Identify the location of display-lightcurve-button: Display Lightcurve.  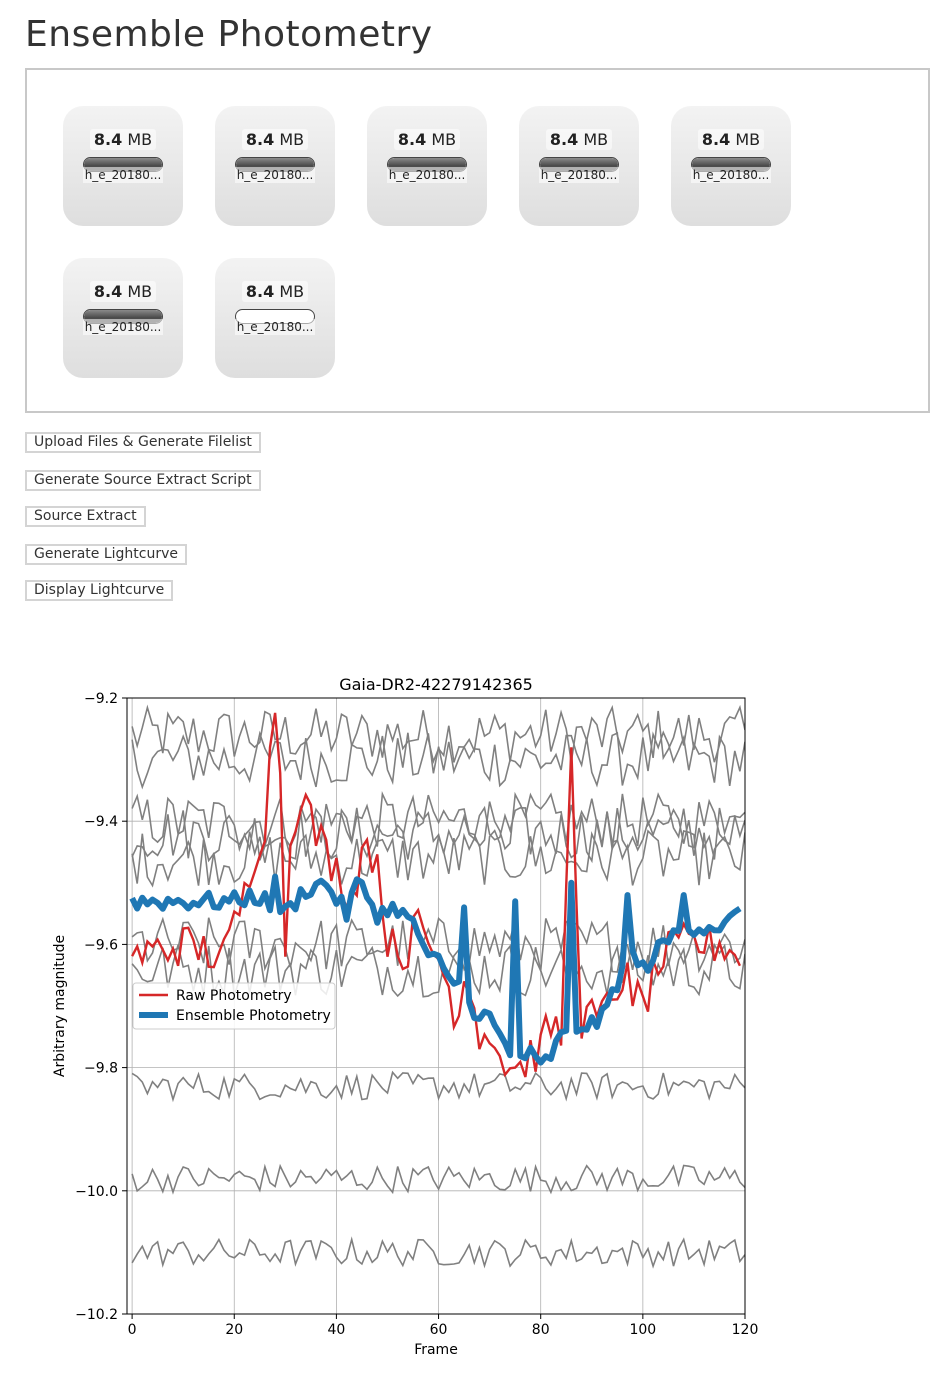
(99, 590).